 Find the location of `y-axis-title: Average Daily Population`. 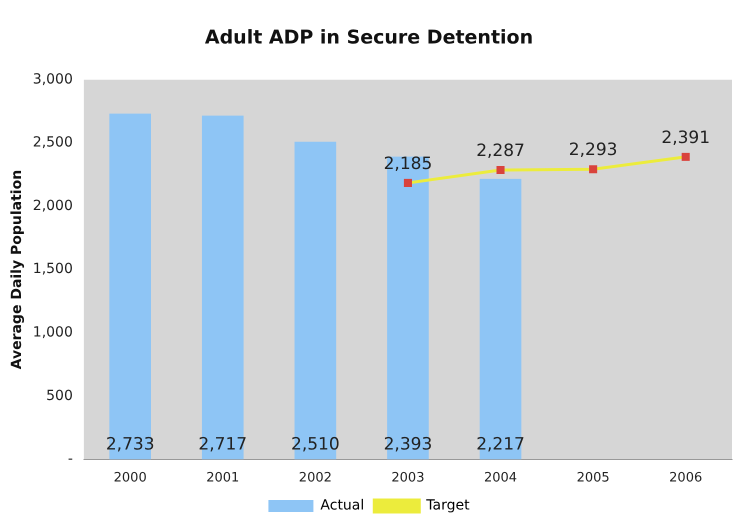

y-axis-title: Average Daily Population is located at coordinates (17, 270).